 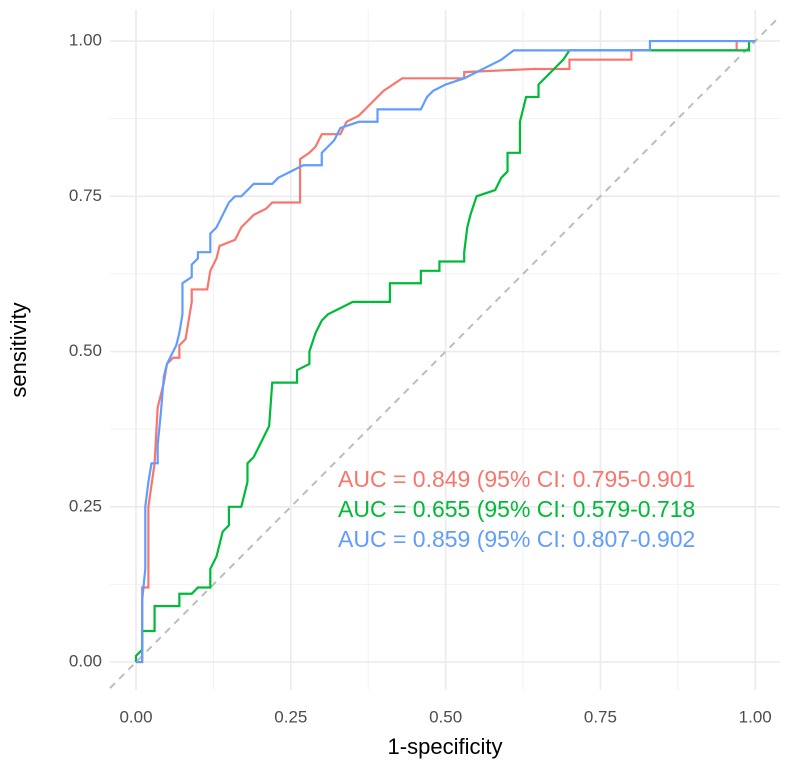 What do you see at coordinates (445, 716) in the screenshot?
I see `x-tick-label: 0.50` at bounding box center [445, 716].